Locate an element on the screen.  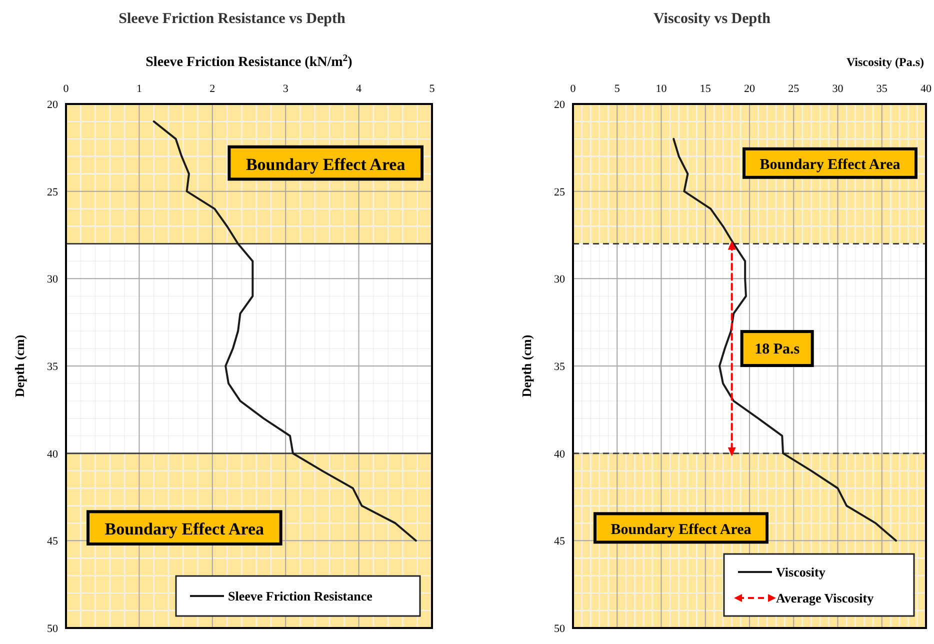
x-tick-label: 10 is located at coordinates (662, 89).